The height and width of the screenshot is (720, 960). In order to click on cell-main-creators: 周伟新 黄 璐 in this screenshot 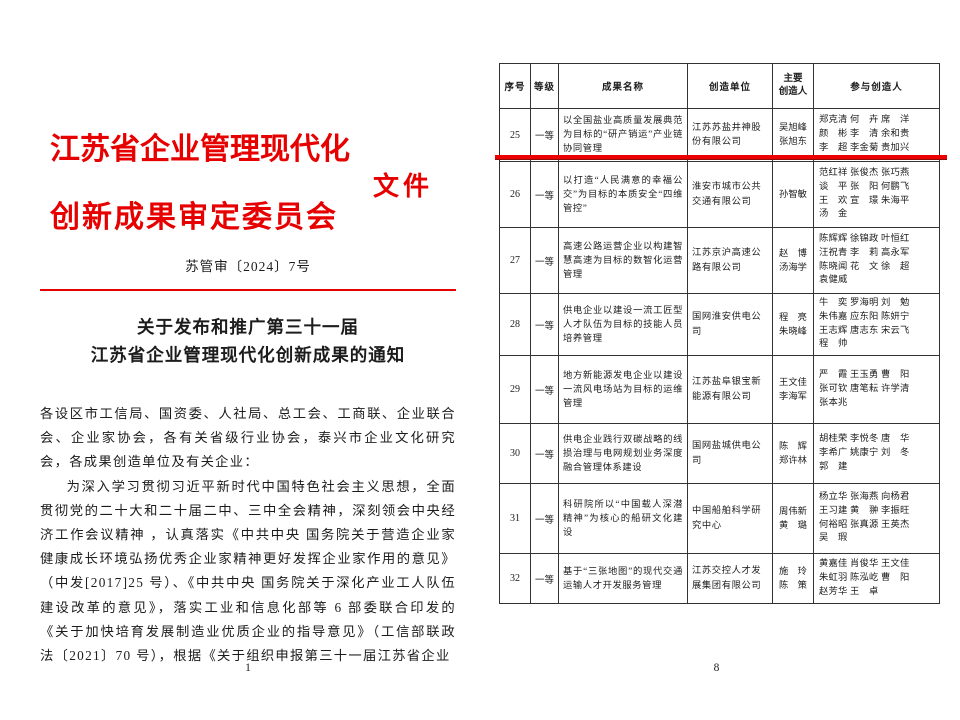, I will do `click(793, 519)`.